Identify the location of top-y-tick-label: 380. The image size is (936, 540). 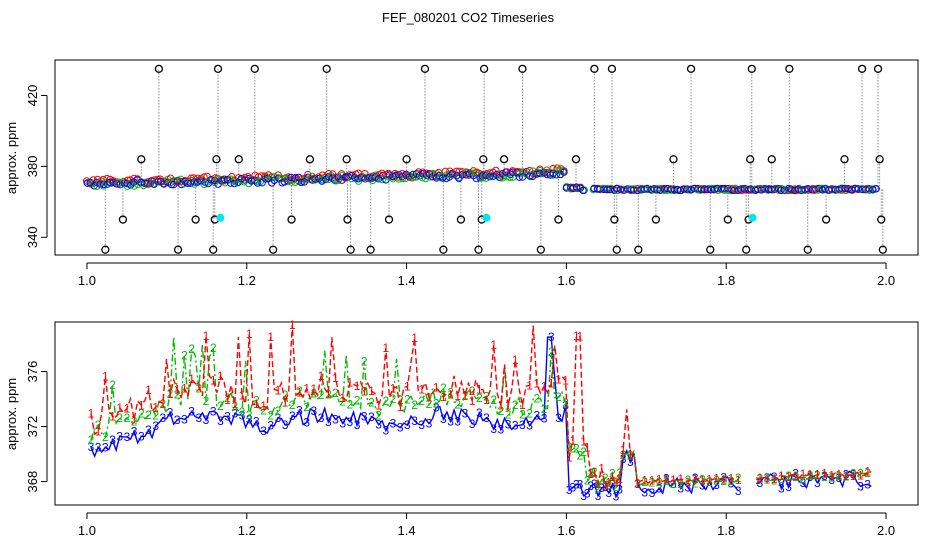
(32, 167).